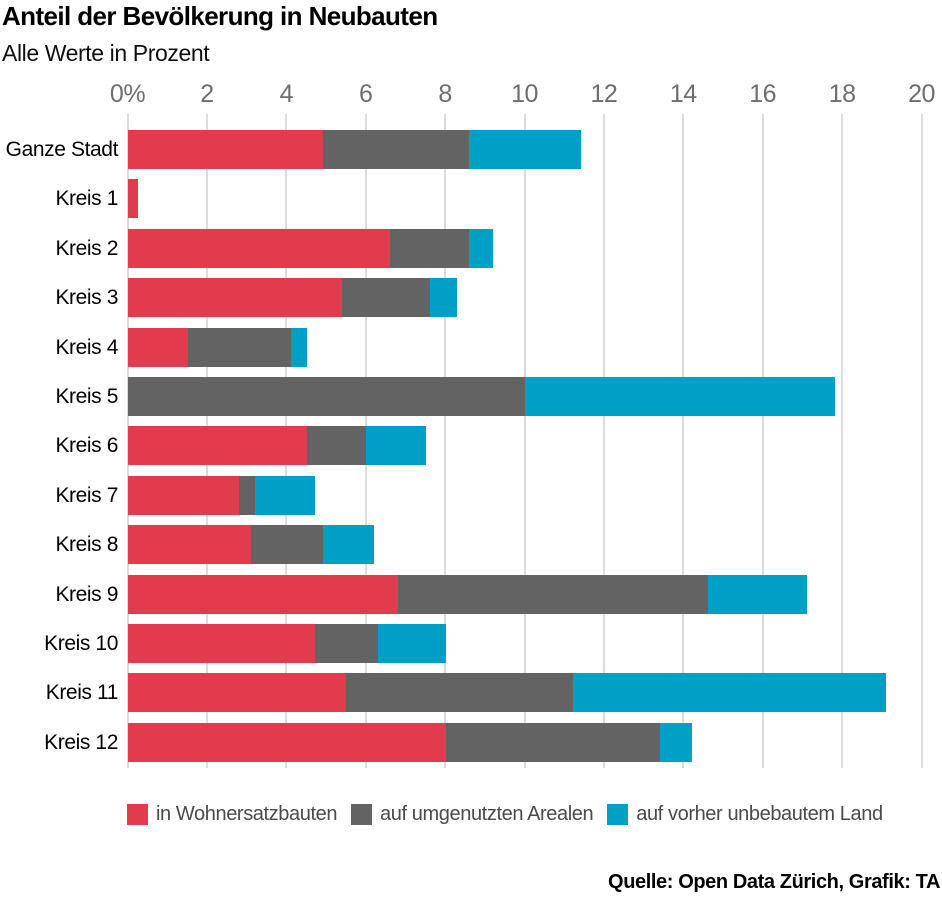 This screenshot has width=942, height=912. Describe the element at coordinates (81, 643) in the screenshot. I see `category-label: Kreis 10` at that location.